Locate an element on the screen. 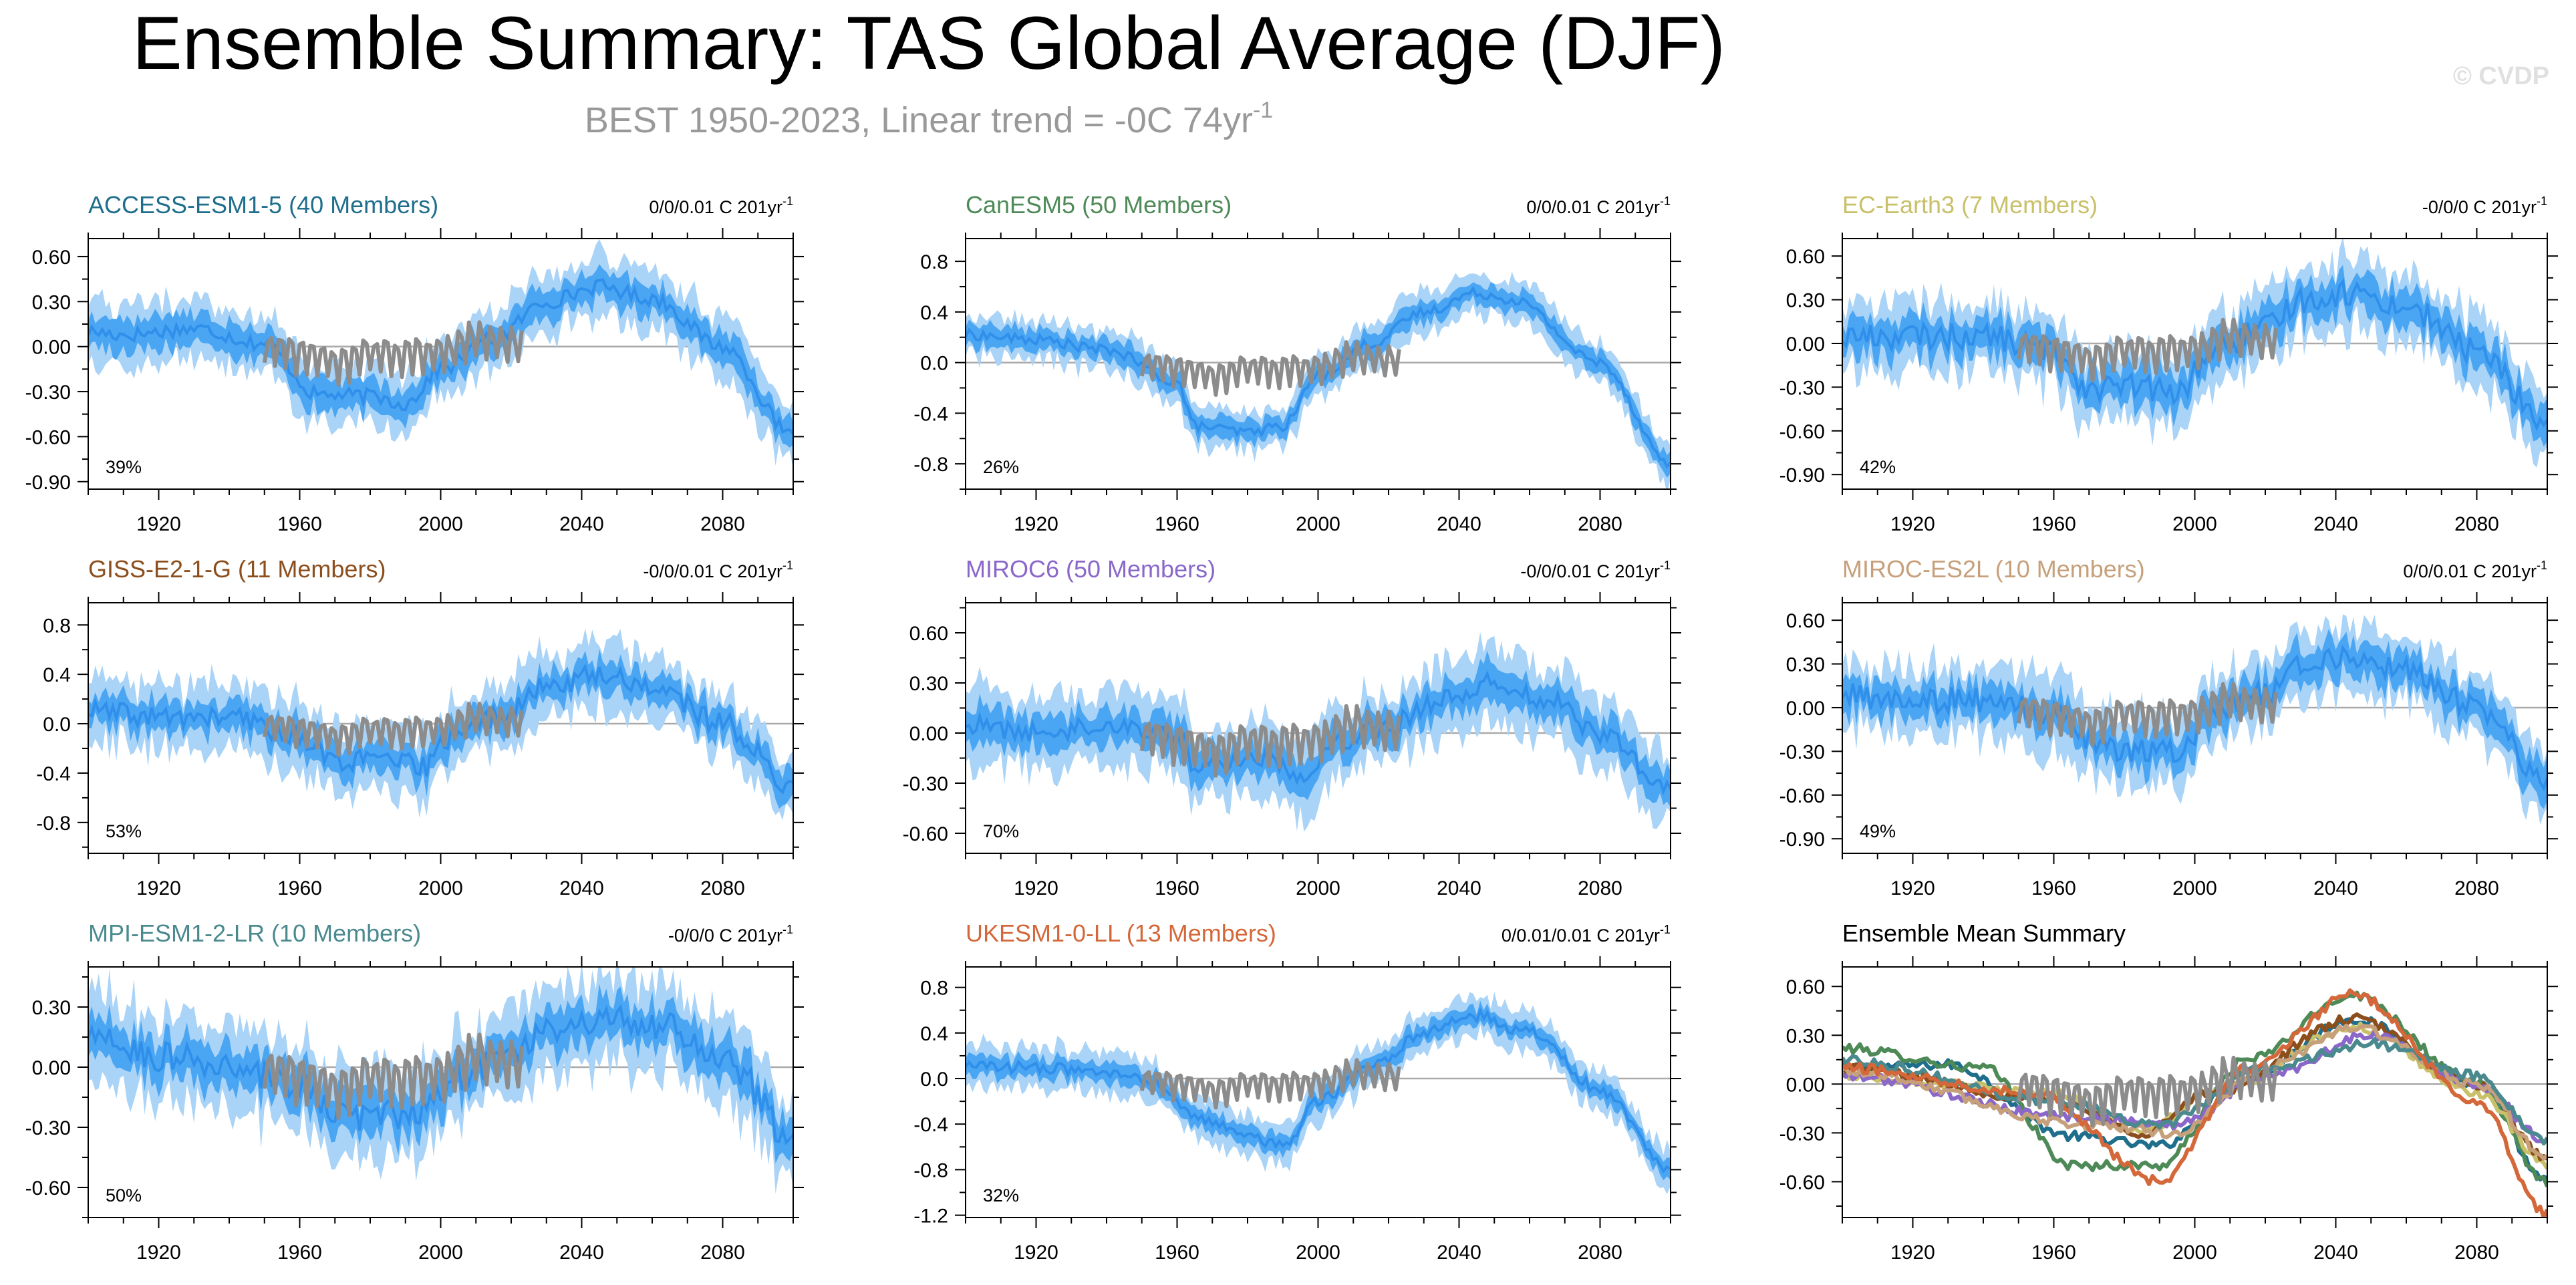 The width and height of the screenshot is (2576, 1285). y-tick-label: -0.8 is located at coordinates (930, 1170).